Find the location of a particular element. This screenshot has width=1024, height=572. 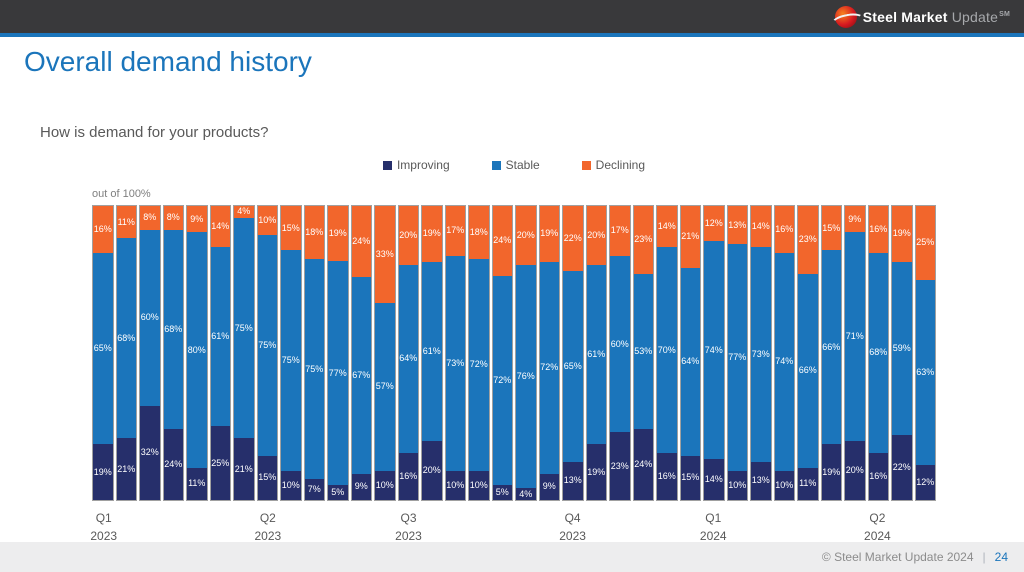

improving-segment: 5% is located at coordinates (338, 492).